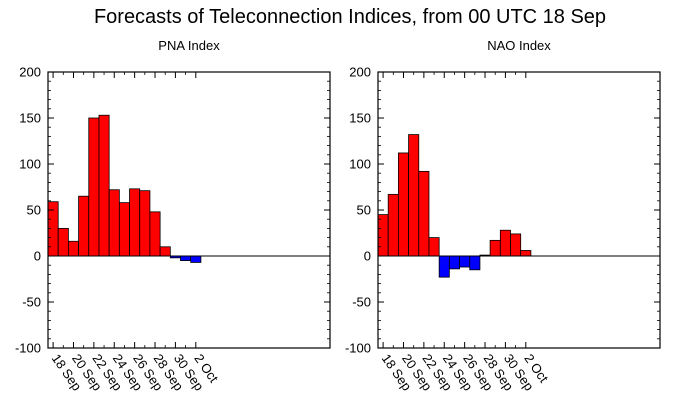  What do you see at coordinates (34, 210) in the screenshot?
I see `pna-ytick-label: 50` at bounding box center [34, 210].